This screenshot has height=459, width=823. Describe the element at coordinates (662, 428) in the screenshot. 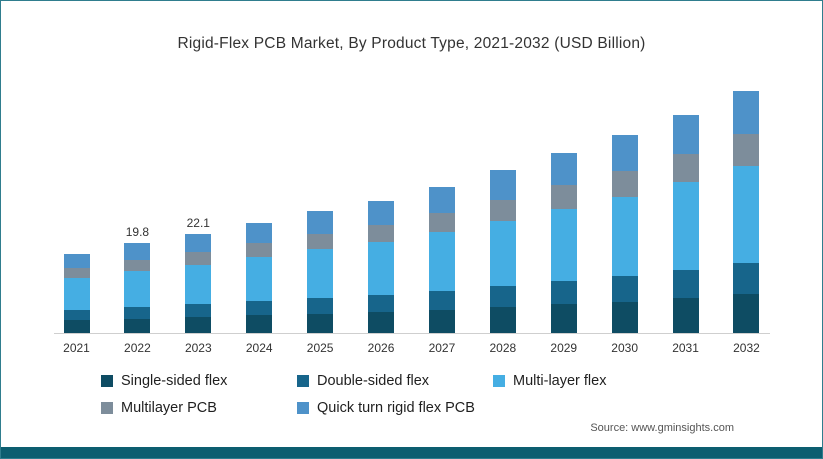

I see `source-text: Source: www.gminsights.com` at that location.